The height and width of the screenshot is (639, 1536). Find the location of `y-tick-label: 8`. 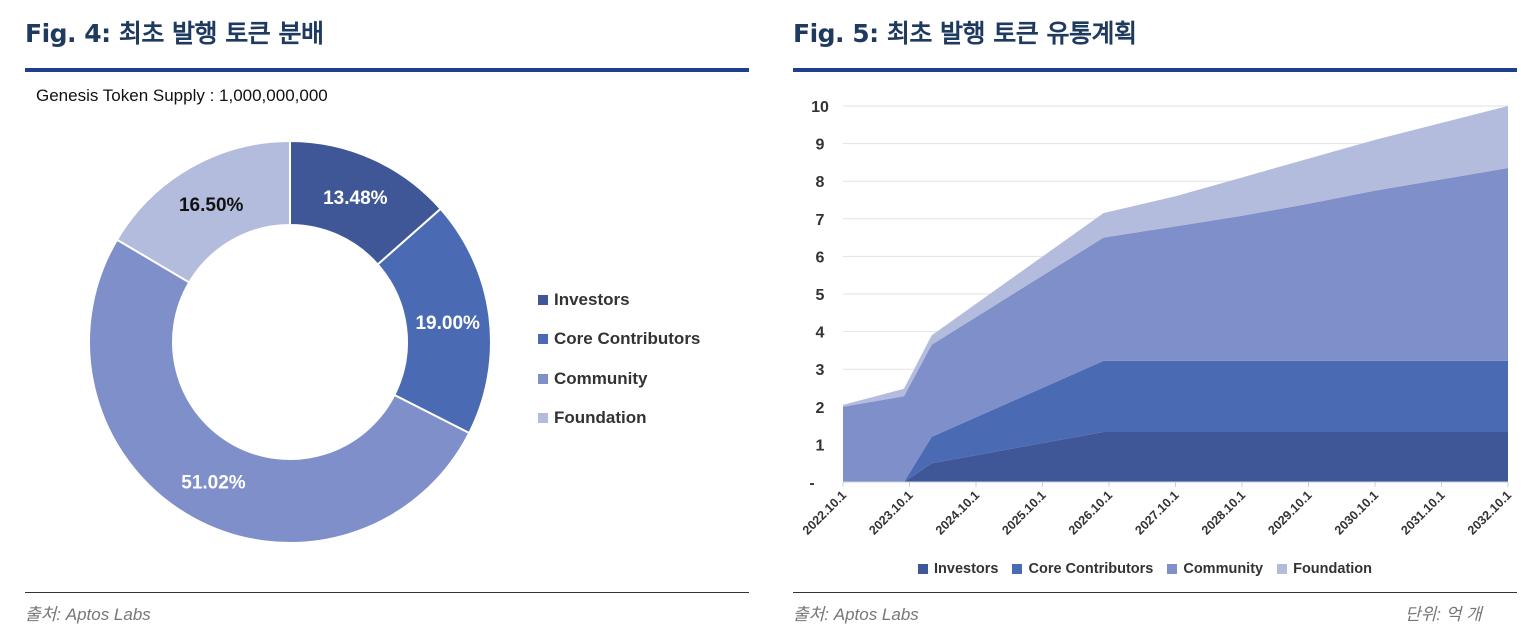

y-tick-label: 8 is located at coordinates (820, 182).